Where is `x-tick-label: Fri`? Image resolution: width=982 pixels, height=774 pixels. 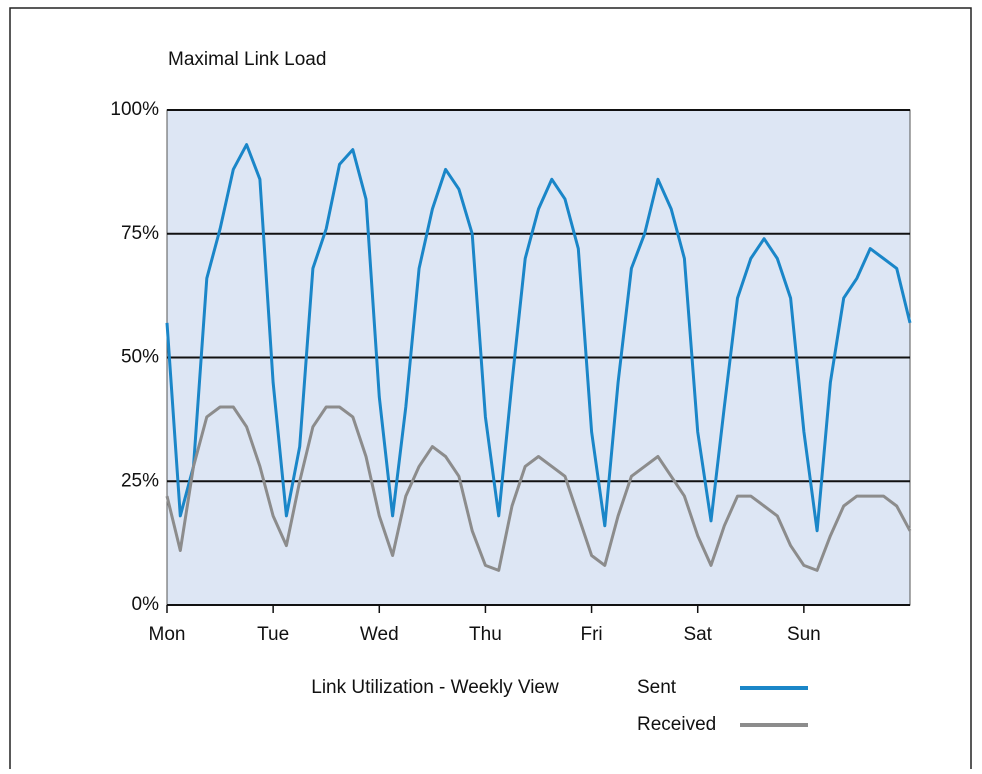 x-tick-label: Fri is located at coordinates (591, 634).